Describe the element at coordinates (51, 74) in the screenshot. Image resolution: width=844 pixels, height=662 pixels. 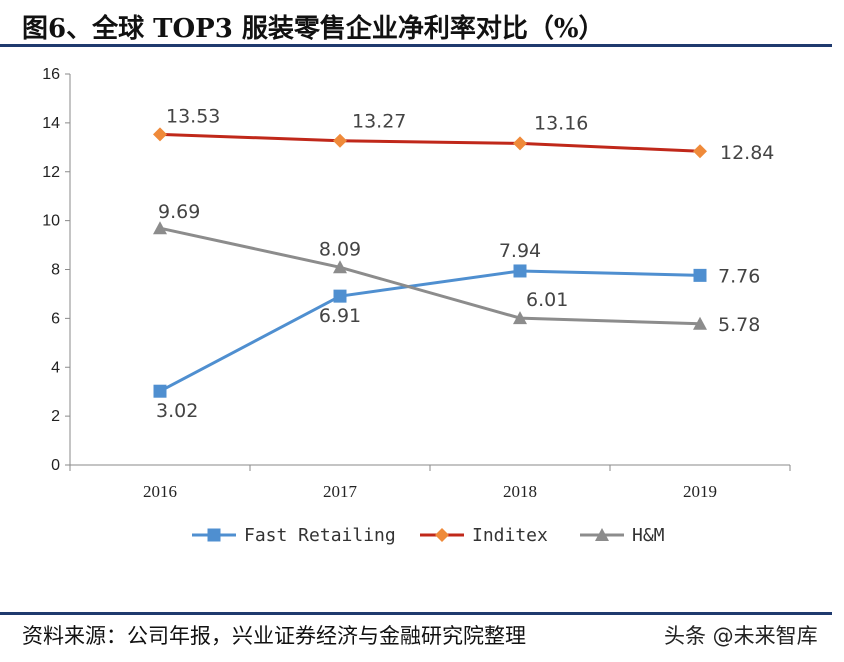
I see `y-tick-label: 16` at that location.